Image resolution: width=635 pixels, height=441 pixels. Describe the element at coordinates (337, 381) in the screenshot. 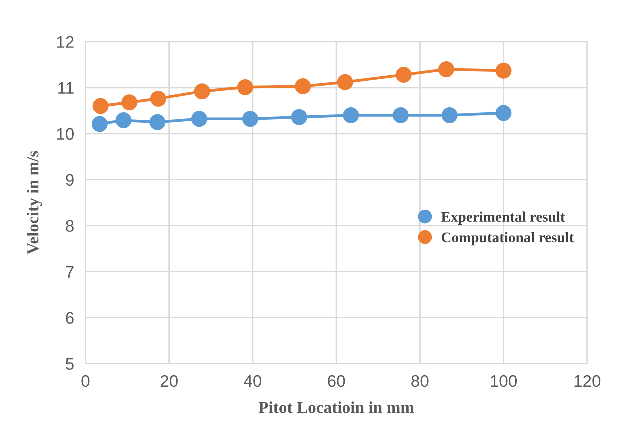

I see `x-tick-label: 60` at that location.